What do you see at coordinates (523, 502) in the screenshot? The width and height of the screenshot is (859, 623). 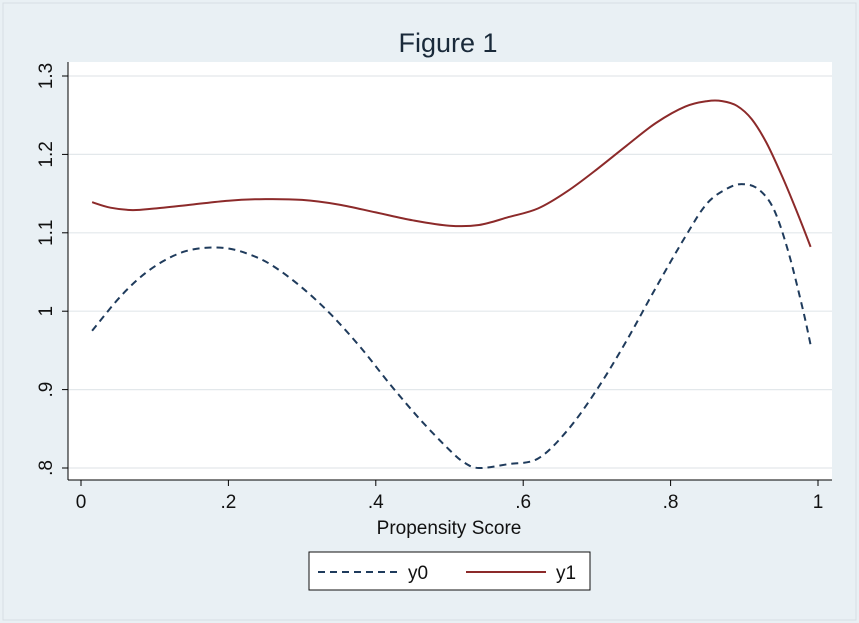 I see `x-tick-label-3: .6` at bounding box center [523, 502].